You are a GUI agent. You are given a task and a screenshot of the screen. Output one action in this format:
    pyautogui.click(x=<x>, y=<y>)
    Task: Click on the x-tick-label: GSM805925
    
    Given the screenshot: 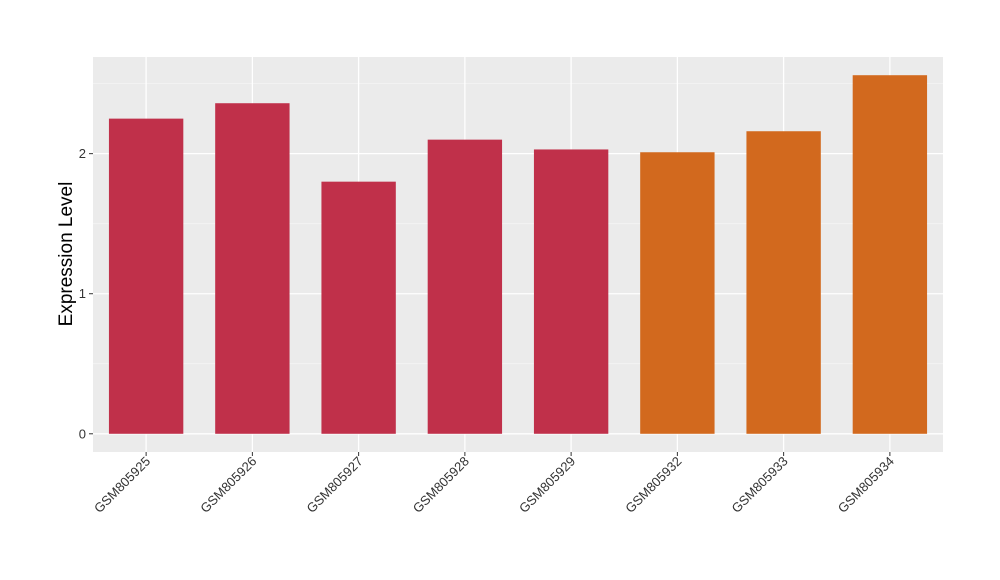 What is the action you would take?
    pyautogui.click(x=122, y=485)
    